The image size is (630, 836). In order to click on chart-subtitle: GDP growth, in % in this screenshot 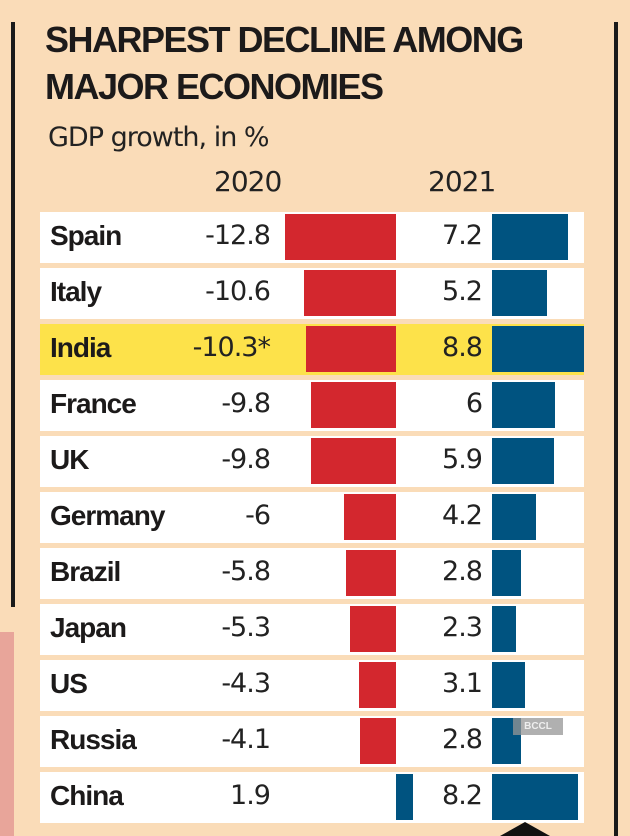, I will do `click(159, 137)`.